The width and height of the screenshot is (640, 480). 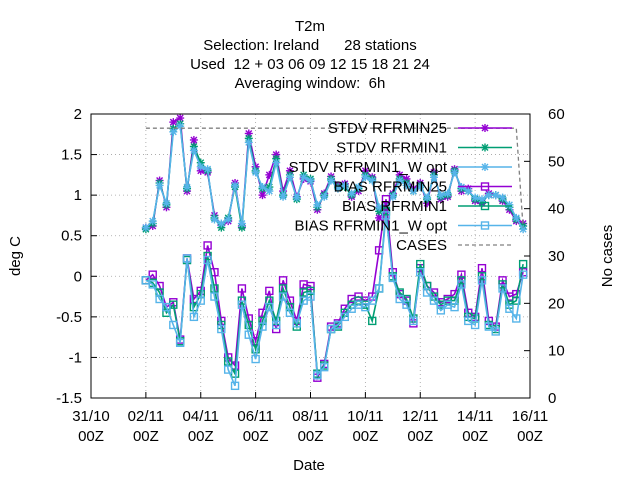 What do you see at coordinates (607, 256) in the screenshot?
I see `y2-axis-label: No cases` at bounding box center [607, 256].